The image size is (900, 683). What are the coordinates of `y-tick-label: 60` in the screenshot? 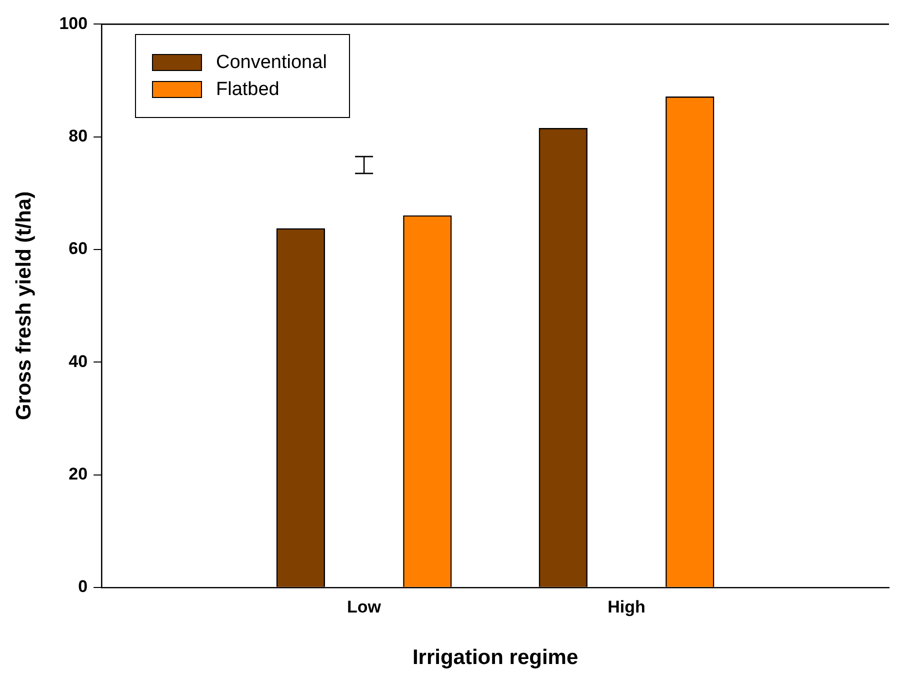 It's located at (78, 248).